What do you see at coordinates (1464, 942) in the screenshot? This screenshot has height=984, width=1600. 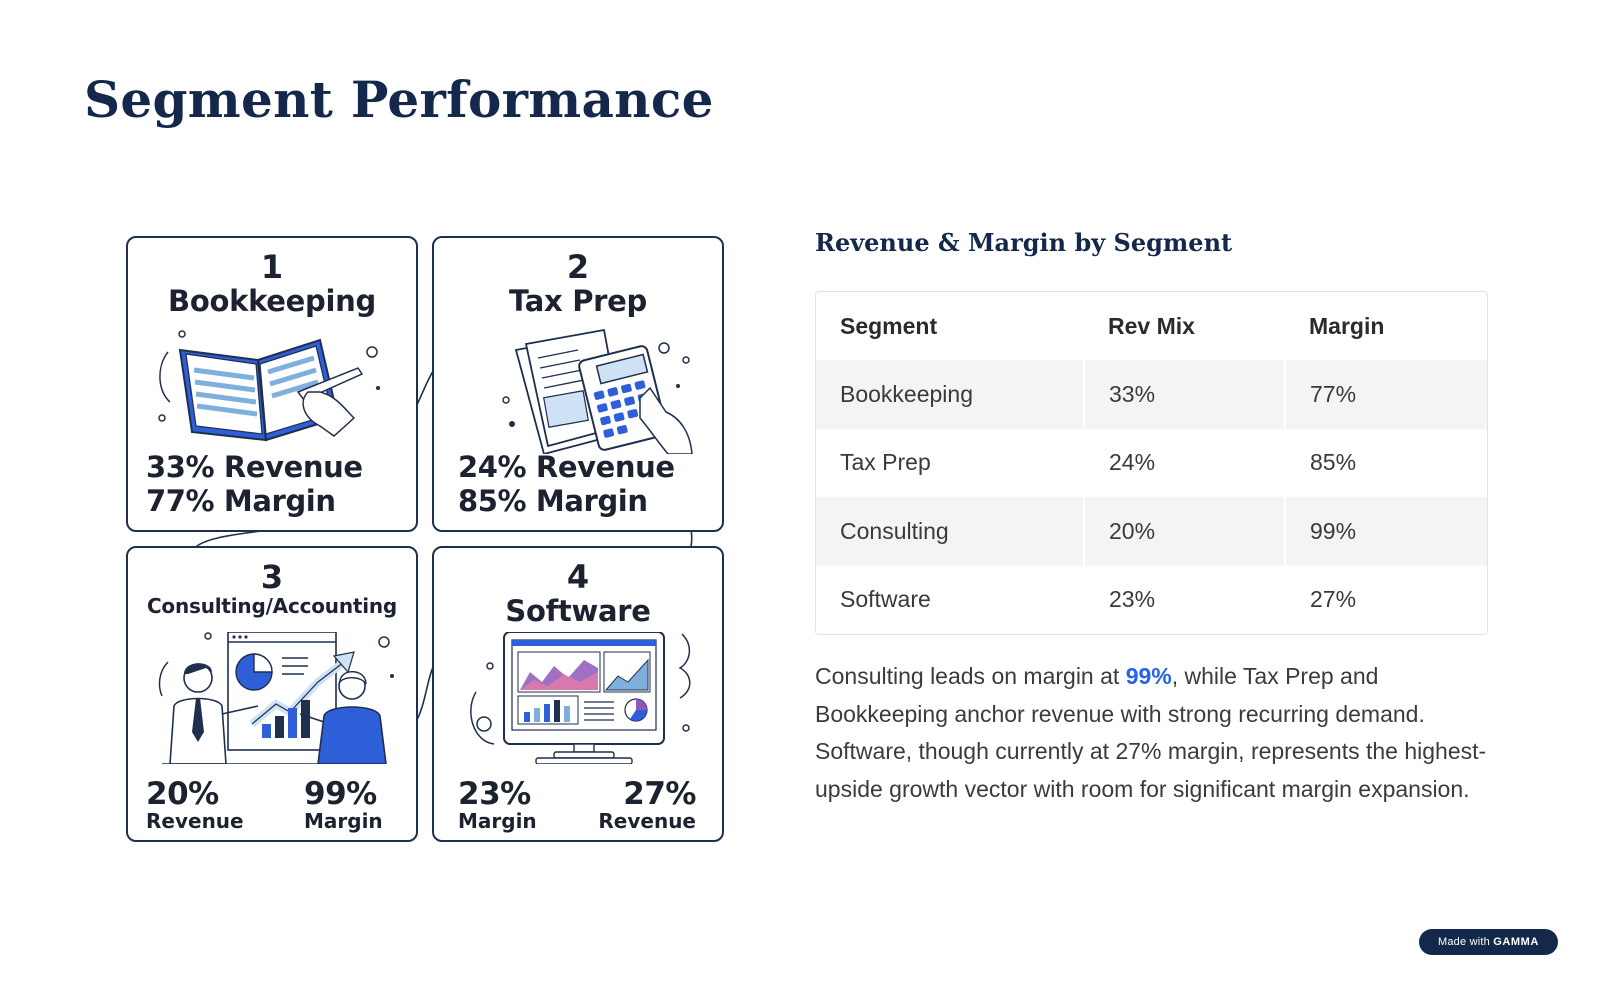 I see `badge-prefix: Made with` at bounding box center [1464, 942].